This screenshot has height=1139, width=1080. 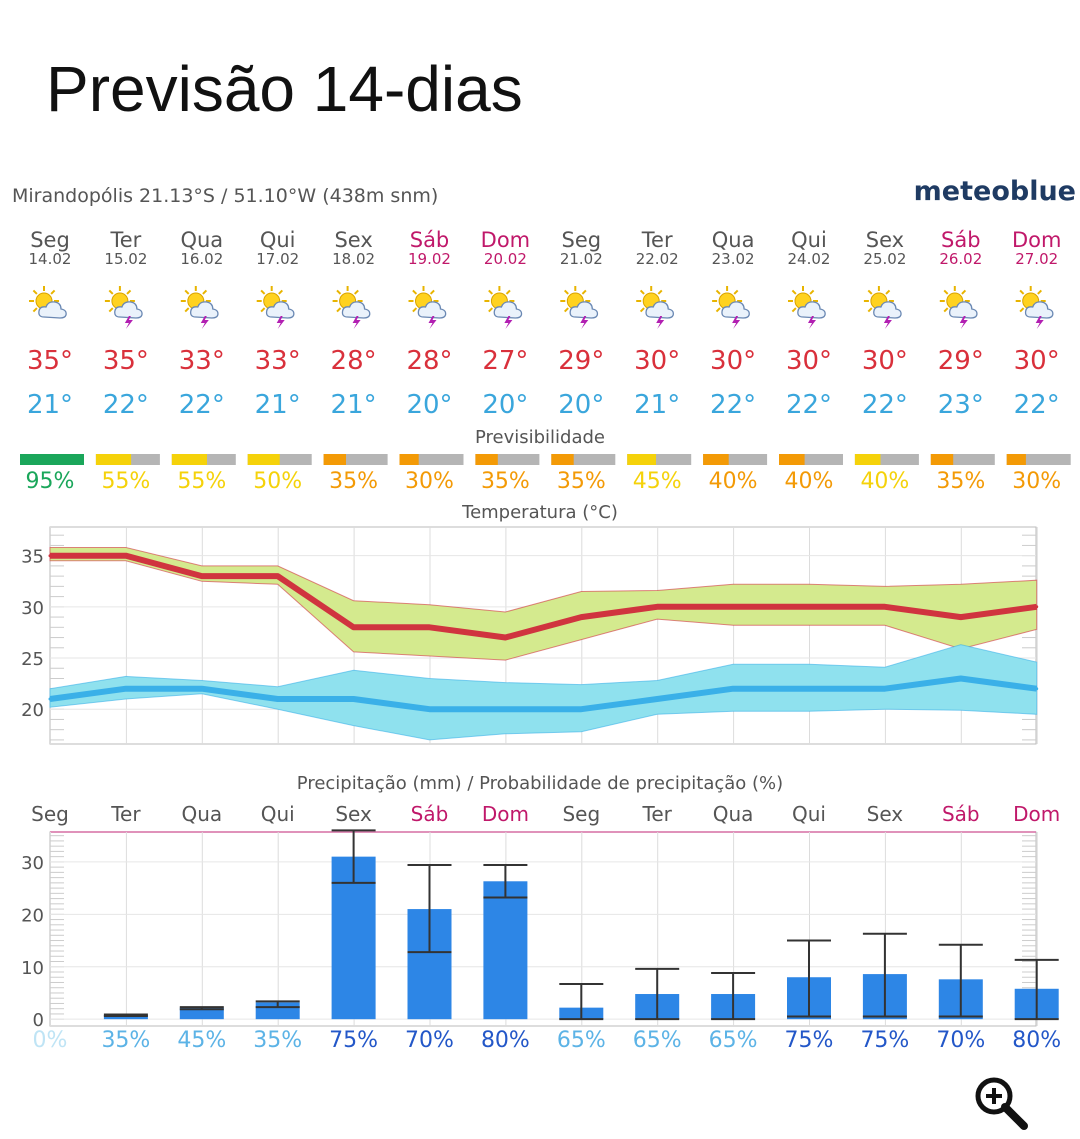 I want to click on day-date: 27.02, so click(x=1036, y=259).